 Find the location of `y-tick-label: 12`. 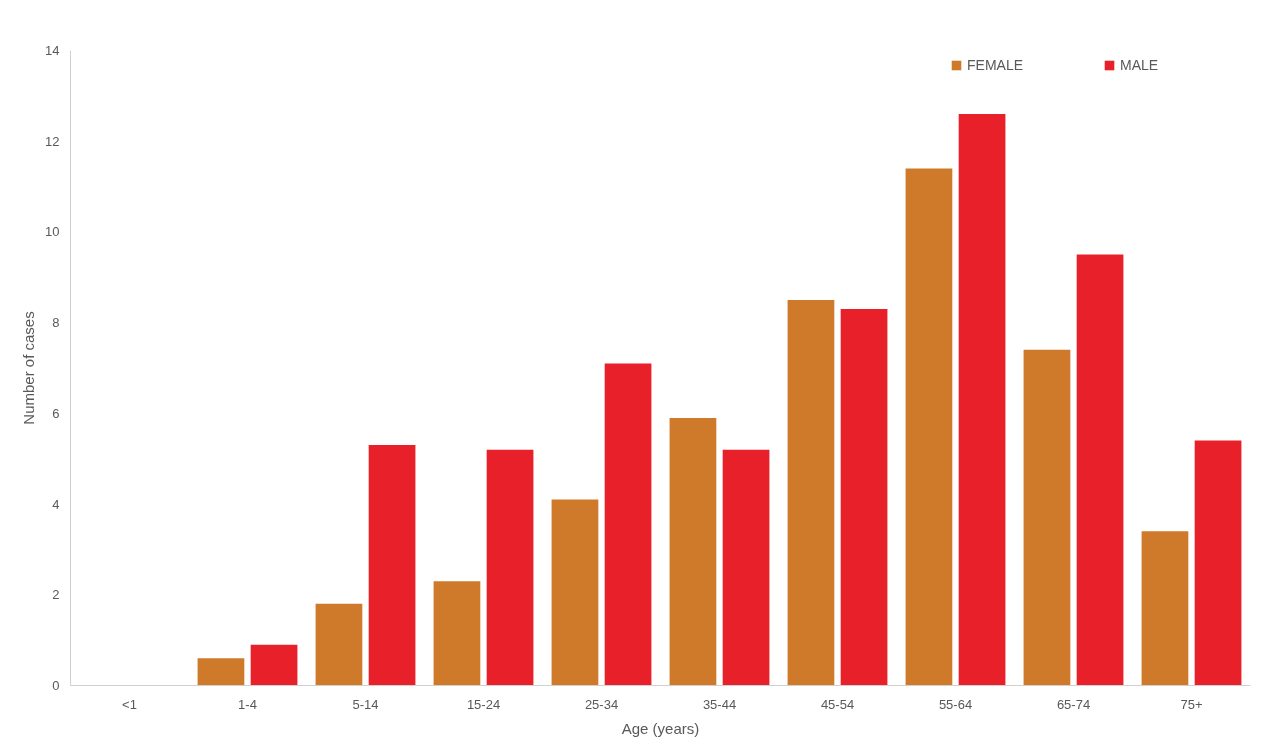

y-tick-label: 12 is located at coordinates (52, 141).